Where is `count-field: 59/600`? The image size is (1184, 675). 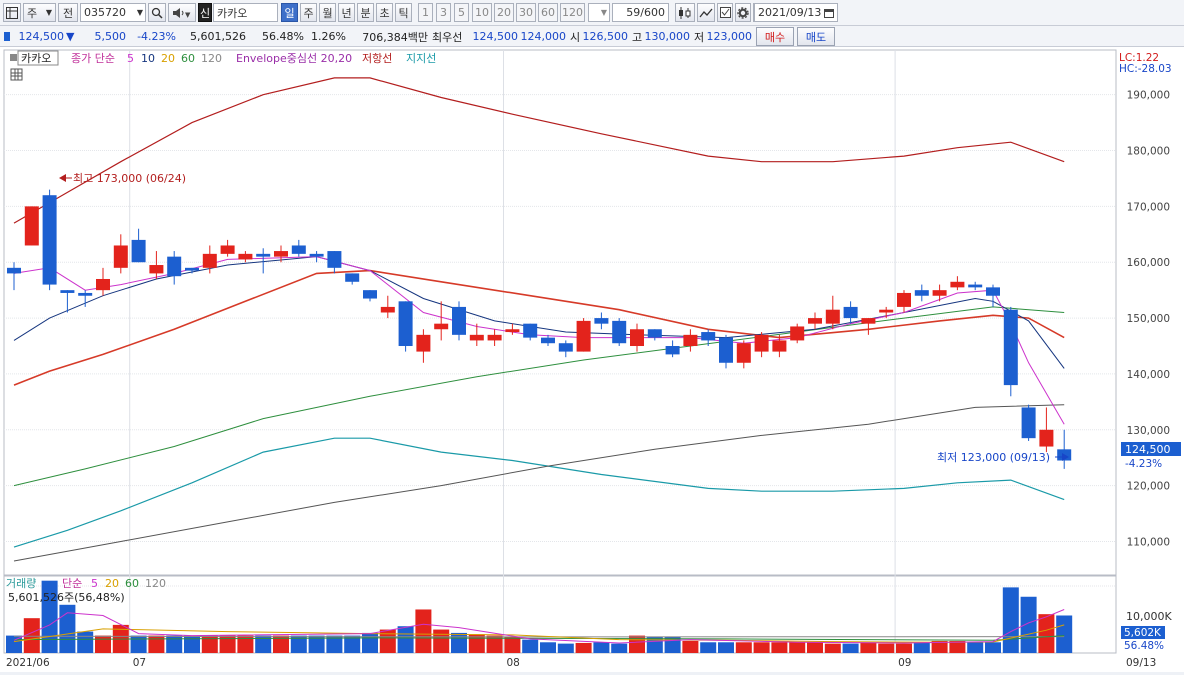 count-field: 59/600 is located at coordinates (640, 12).